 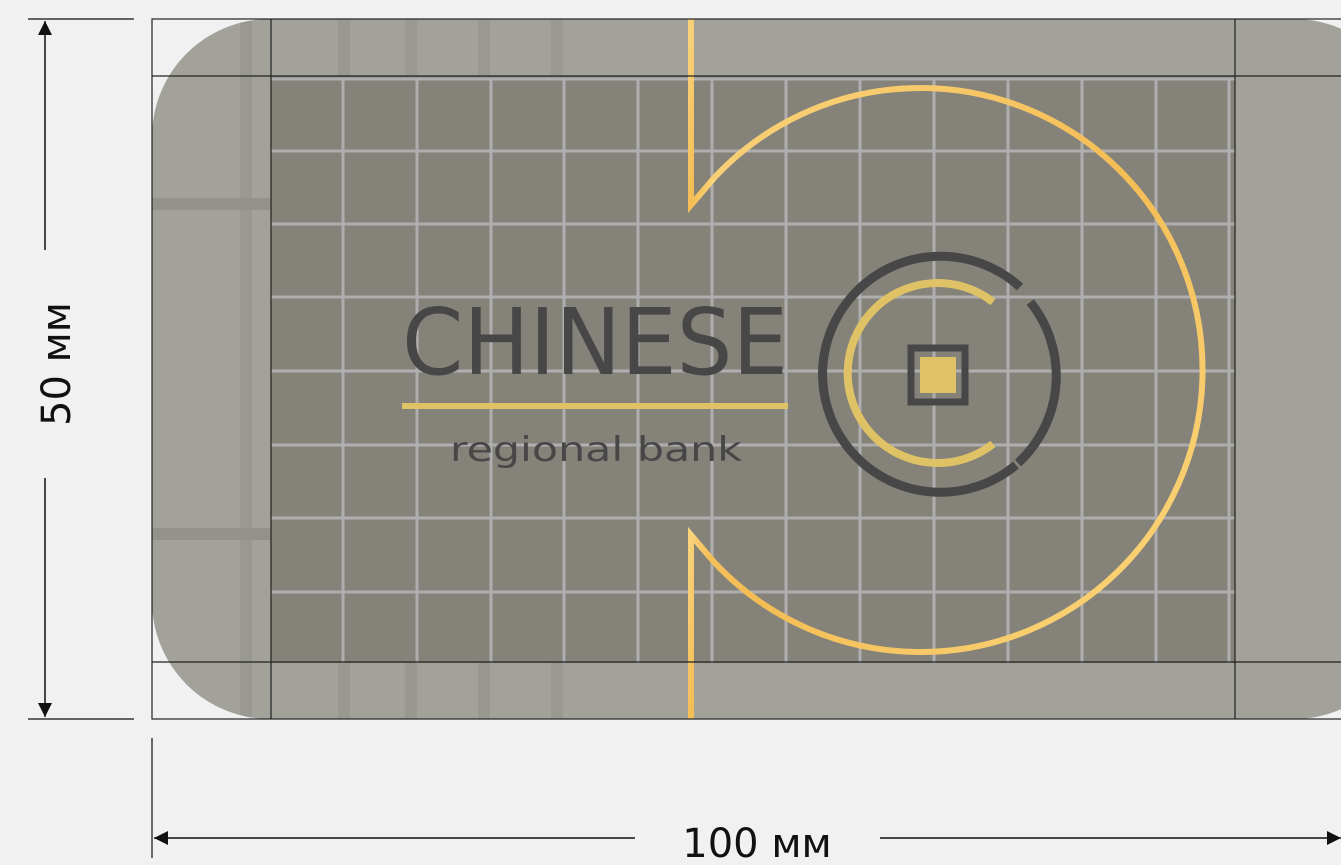 I want to click on brand-underline, so click(x=595, y=406).